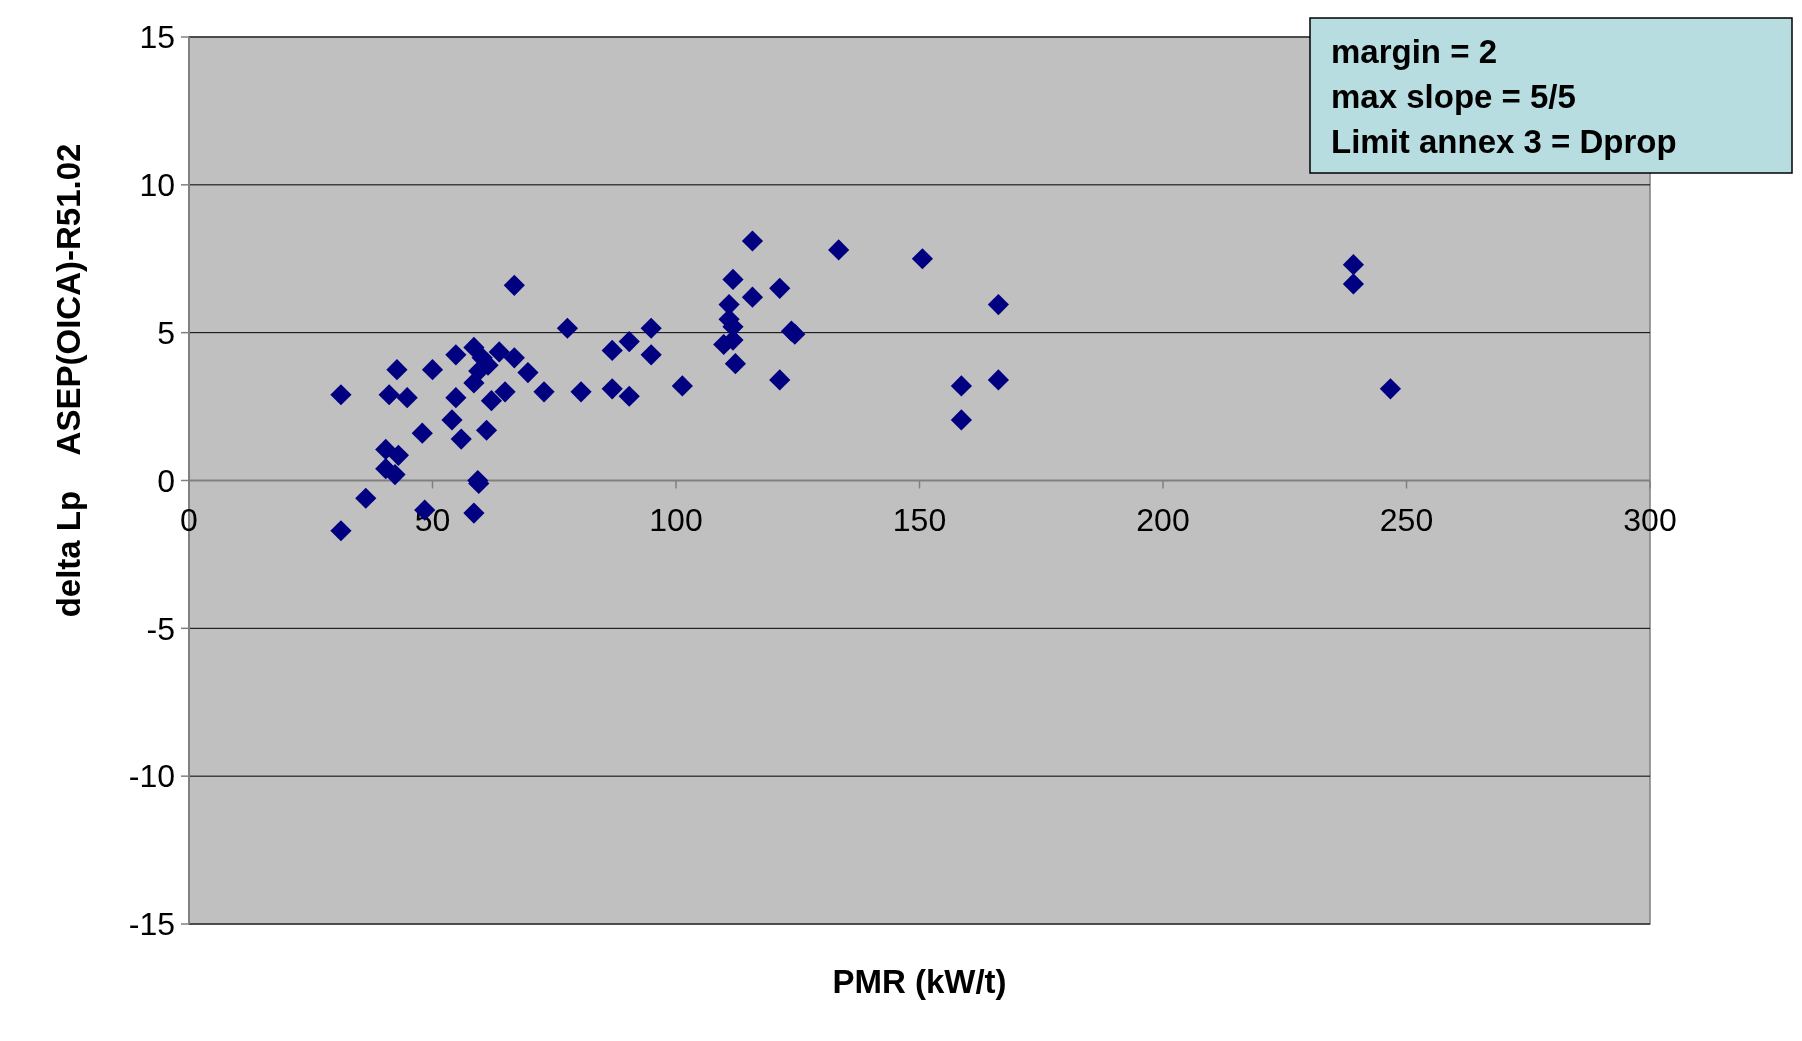 This screenshot has width=1802, height=1041. What do you see at coordinates (189, 519) in the screenshot?
I see `x-tick-label: 0` at bounding box center [189, 519].